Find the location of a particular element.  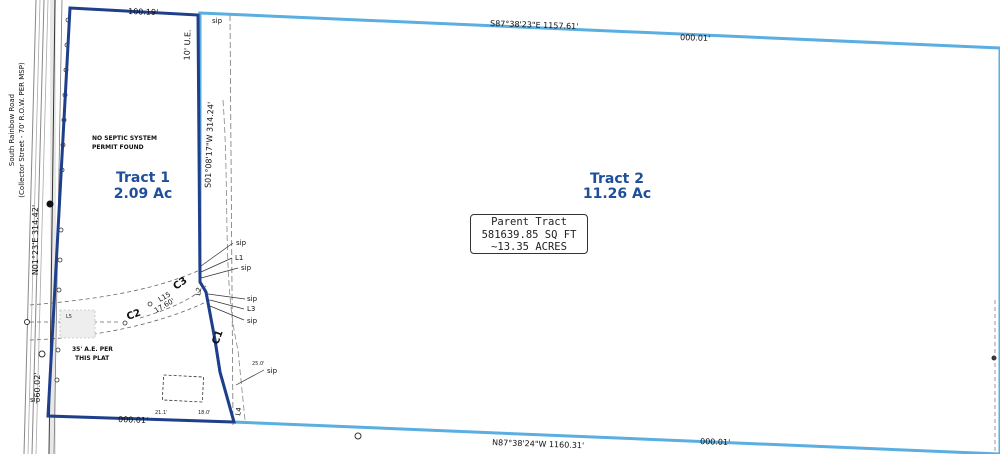

tract2-name: Tract 2 is located at coordinates (617, 179).